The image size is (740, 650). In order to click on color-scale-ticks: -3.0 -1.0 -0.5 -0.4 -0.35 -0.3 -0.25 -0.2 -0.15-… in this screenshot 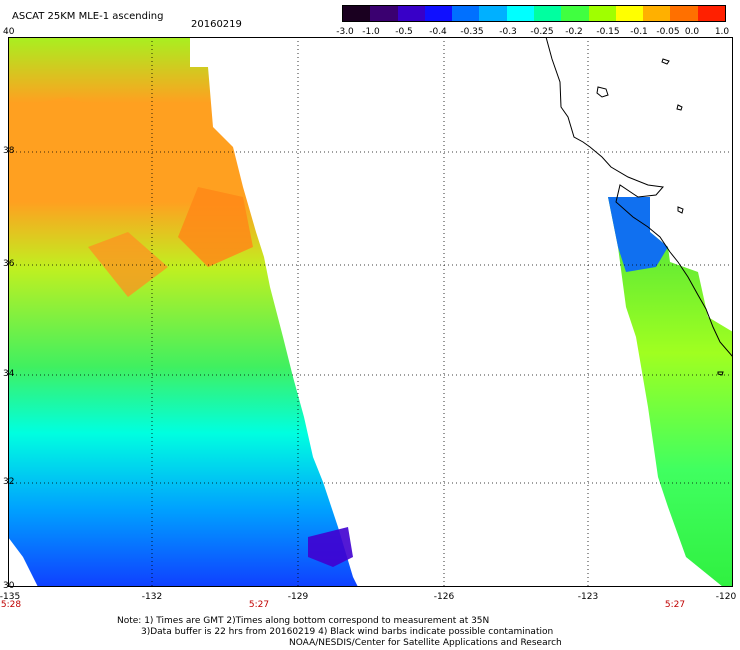, I will do `click(530, 33)`.